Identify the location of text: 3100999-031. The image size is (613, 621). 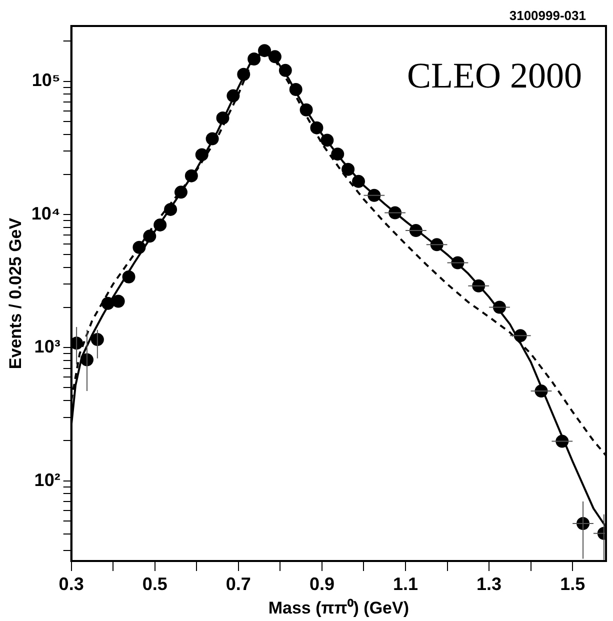
(547, 16).